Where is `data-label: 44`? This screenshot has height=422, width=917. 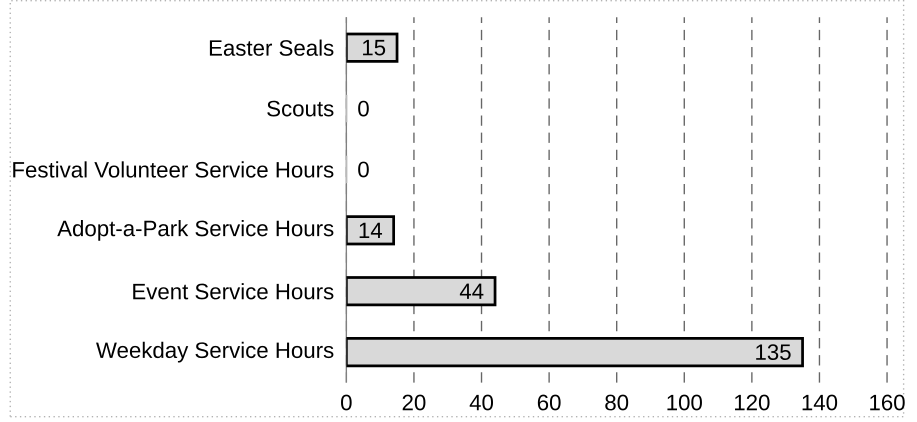 data-label: 44 is located at coordinates (472, 291).